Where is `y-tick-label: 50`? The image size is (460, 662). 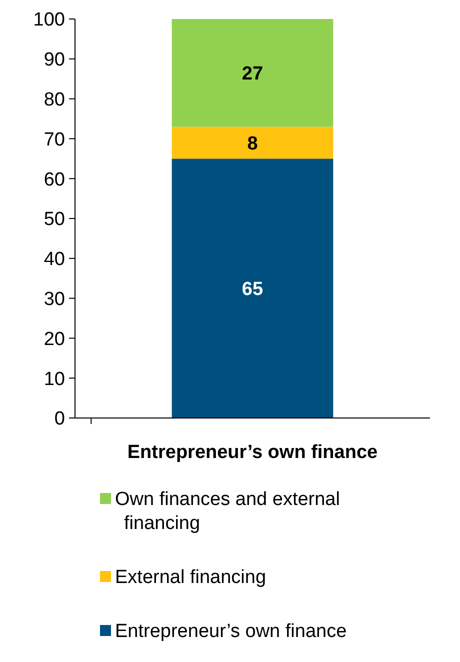
y-tick-label: 50 is located at coordinates (54, 219).